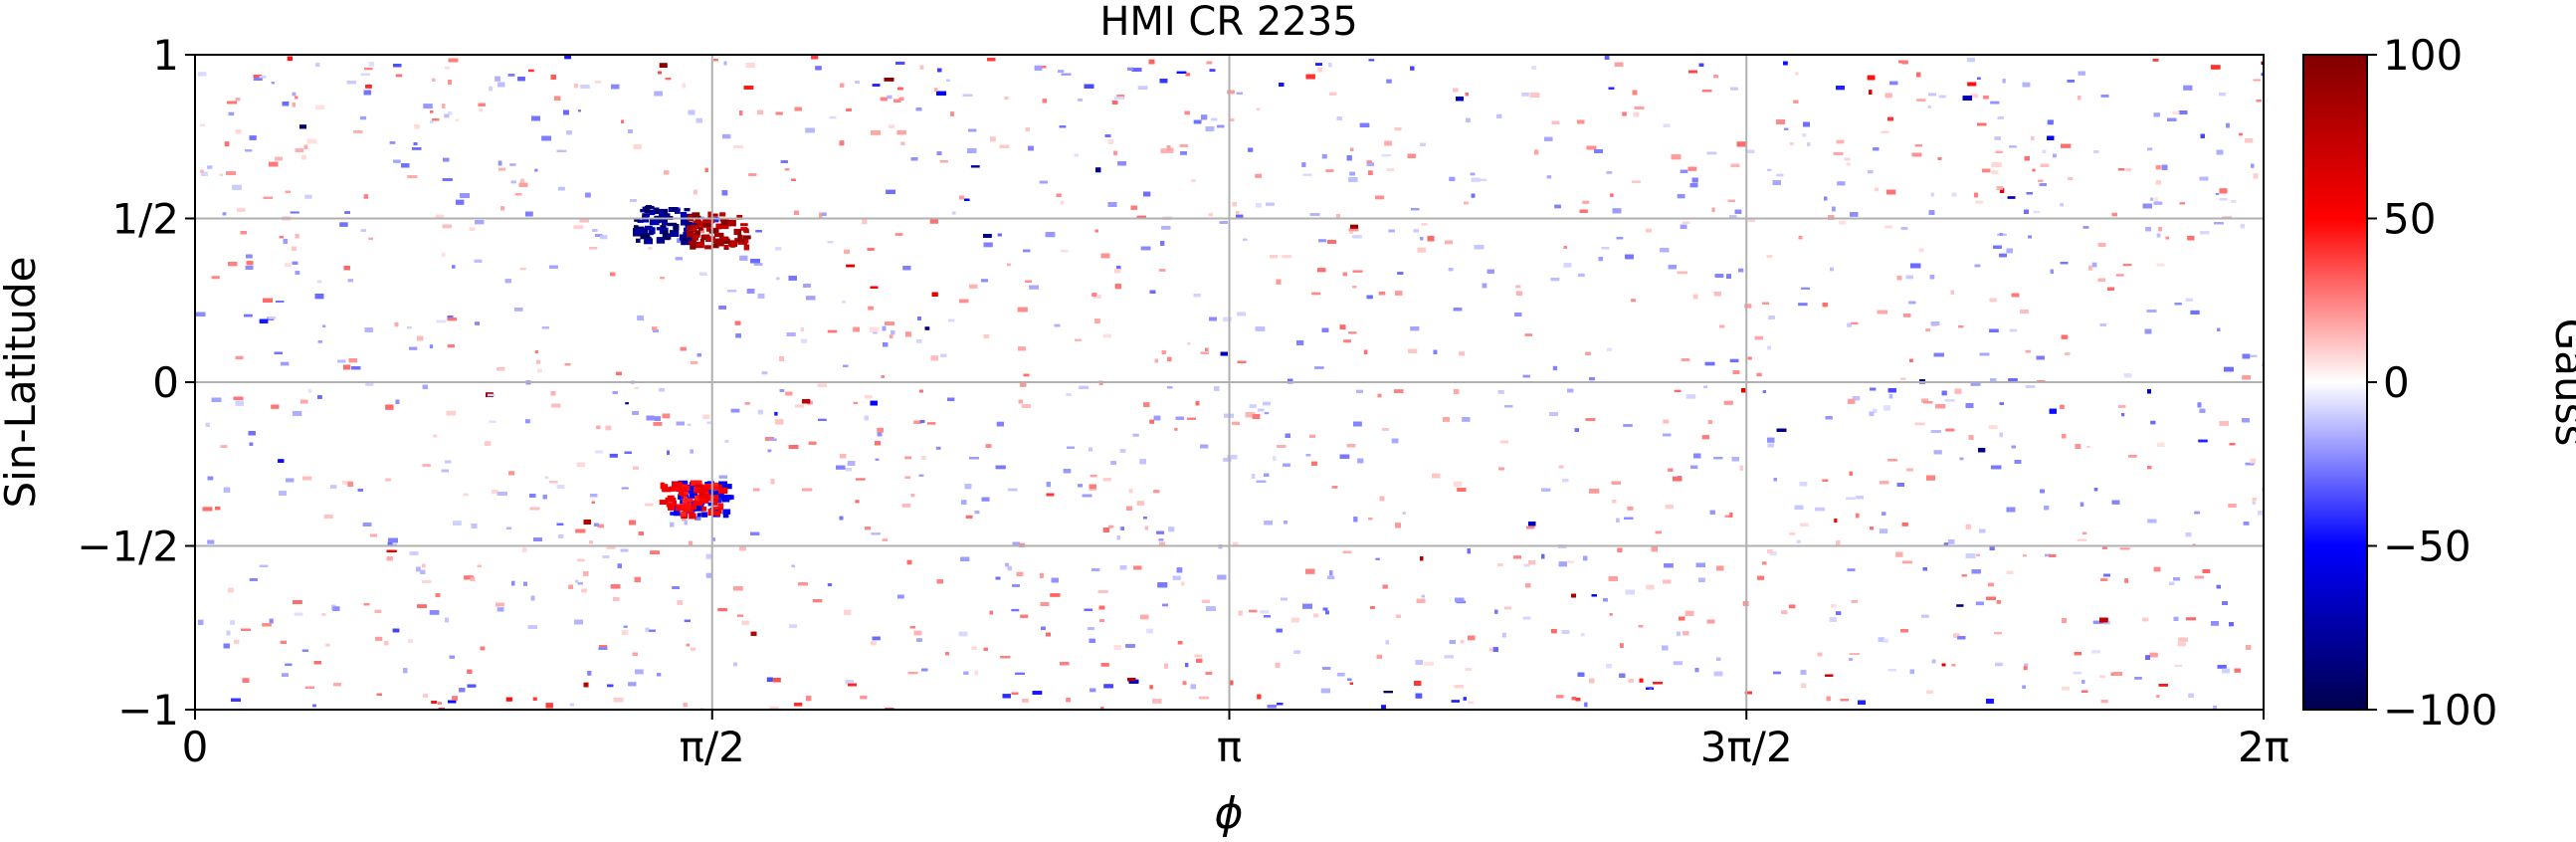  Describe the element at coordinates (1228, 22) in the screenshot. I see `chart-title: HMI CR 2235` at that location.